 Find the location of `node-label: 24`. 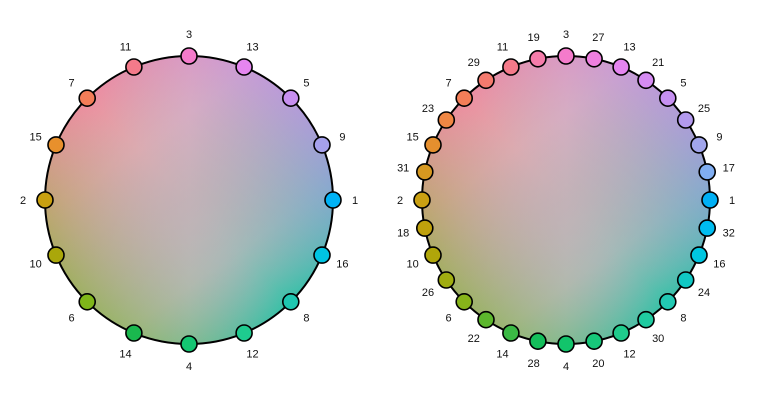

node-label: 24 is located at coordinates (704, 293).